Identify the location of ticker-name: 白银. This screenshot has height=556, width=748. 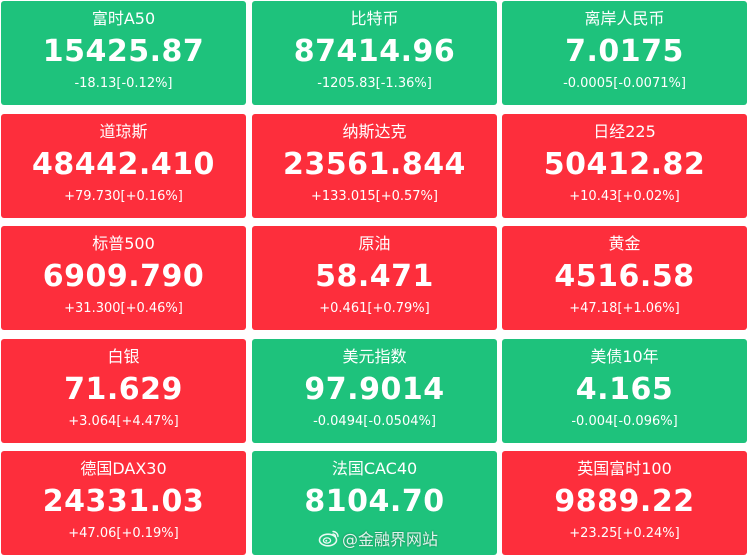
(123, 356).